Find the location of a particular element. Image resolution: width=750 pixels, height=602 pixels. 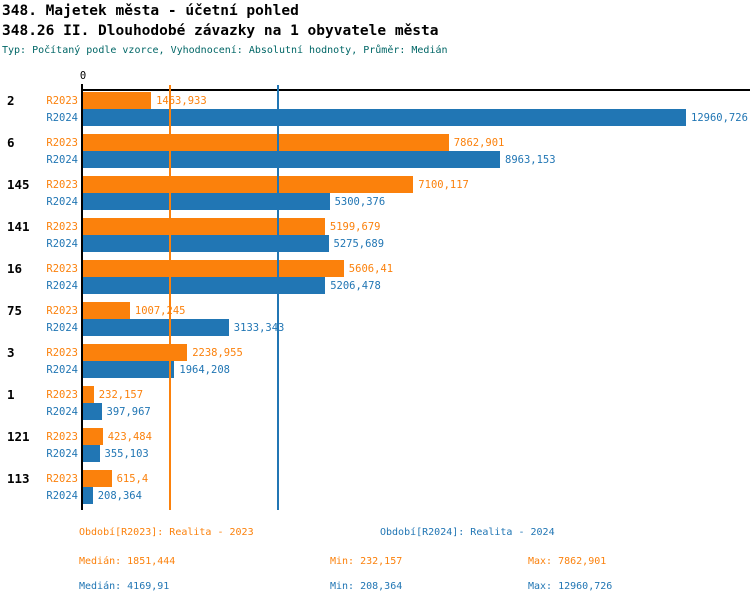

bar-group: 3 R2023 2238,955 R2024 1964,208 is located at coordinates (375, 361).